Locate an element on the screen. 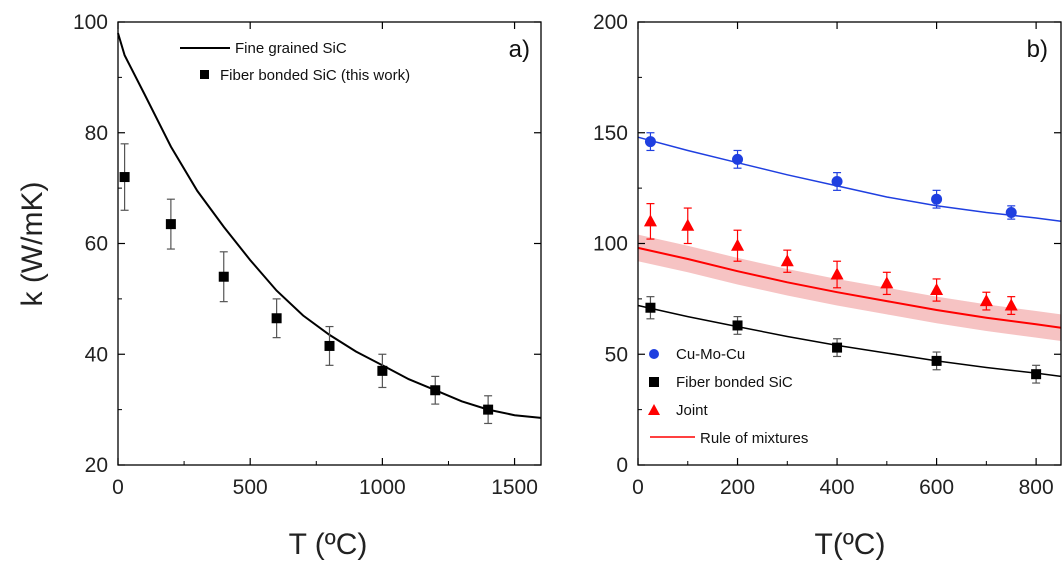 This screenshot has width=1063, height=567. x-tick-label-a: 0 is located at coordinates (118, 487).